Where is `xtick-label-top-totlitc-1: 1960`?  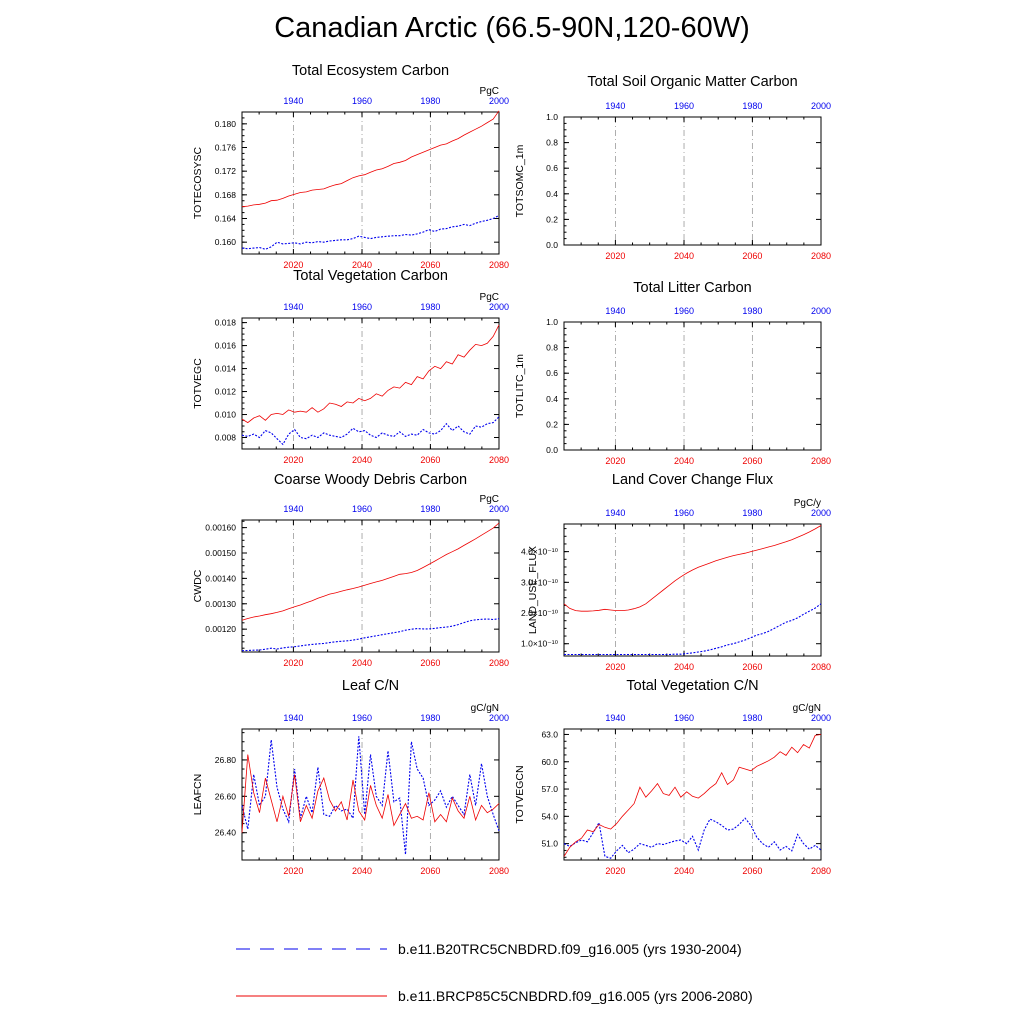
xtick-label-top-totlitc-1: 1960 is located at coordinates (684, 311).